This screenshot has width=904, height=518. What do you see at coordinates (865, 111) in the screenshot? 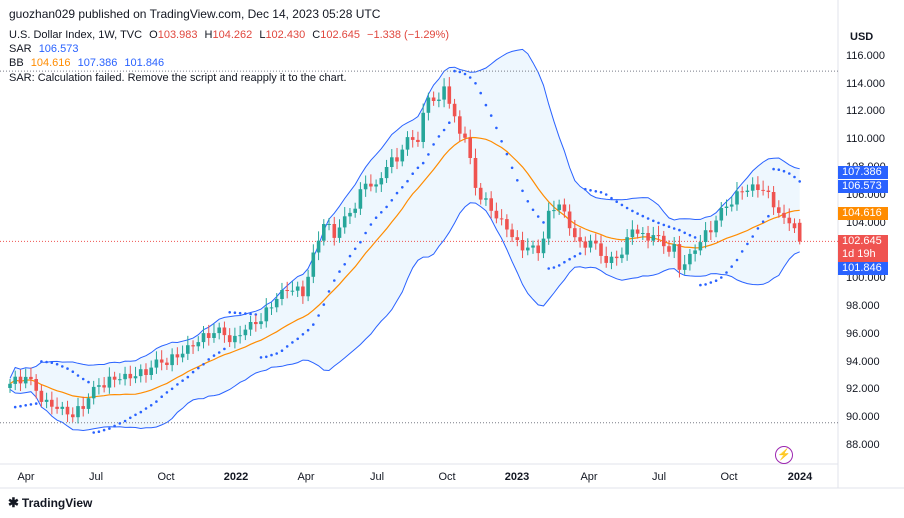
I see `price-tick-label: 112.000` at bounding box center [865, 111].